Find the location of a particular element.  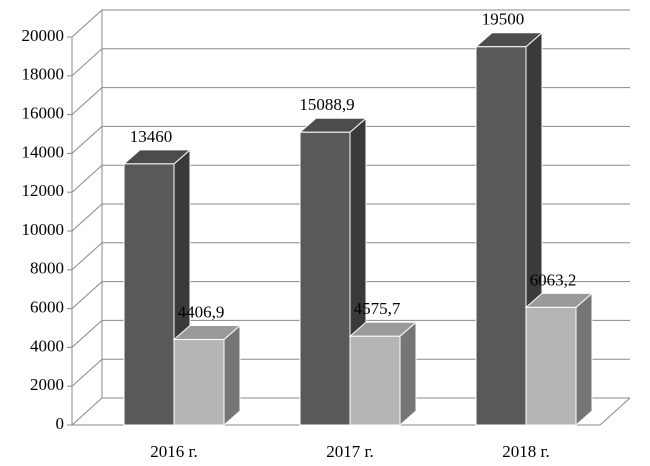

y-tick-label: 10000 is located at coordinates (43, 229).